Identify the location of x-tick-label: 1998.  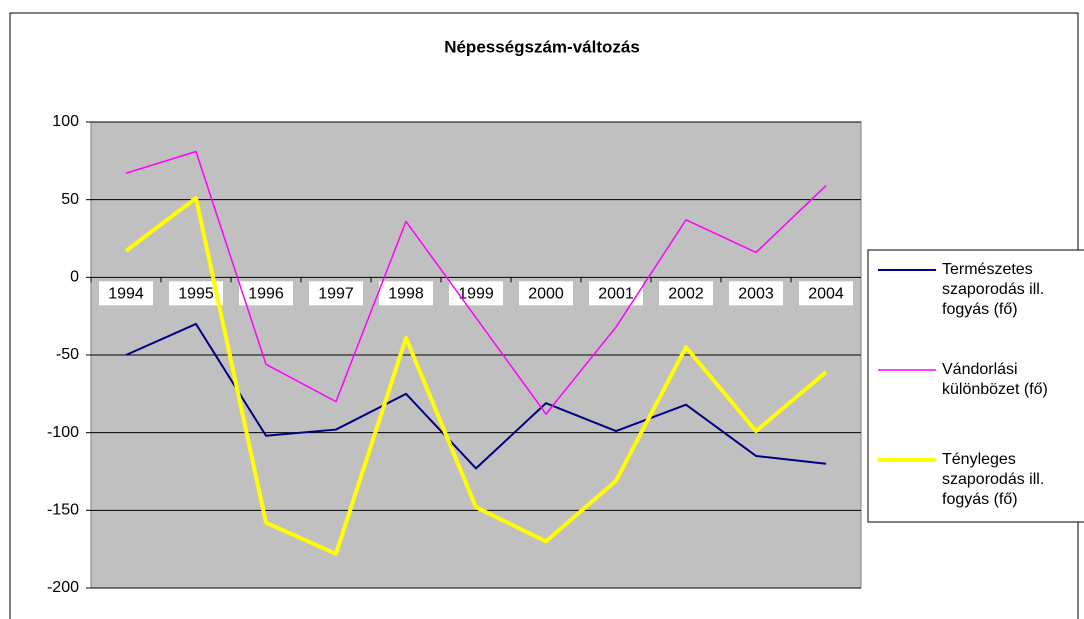
(406, 294).